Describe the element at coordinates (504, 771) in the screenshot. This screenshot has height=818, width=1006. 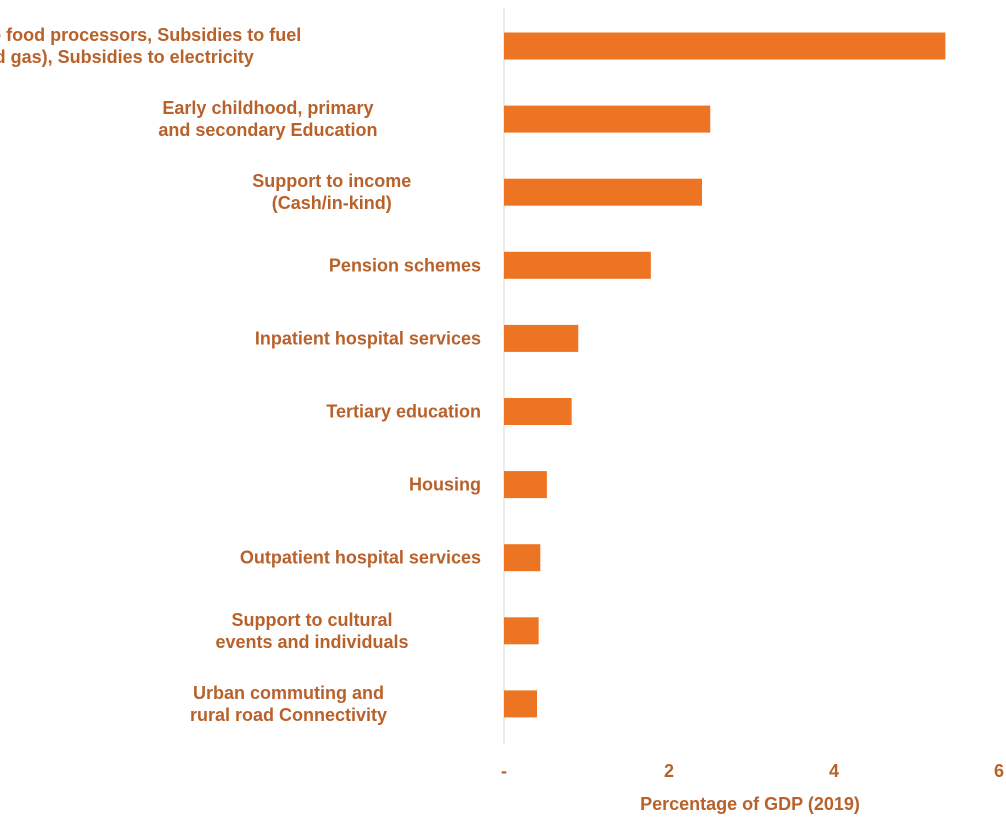
I see `x-tick-label: -` at that location.